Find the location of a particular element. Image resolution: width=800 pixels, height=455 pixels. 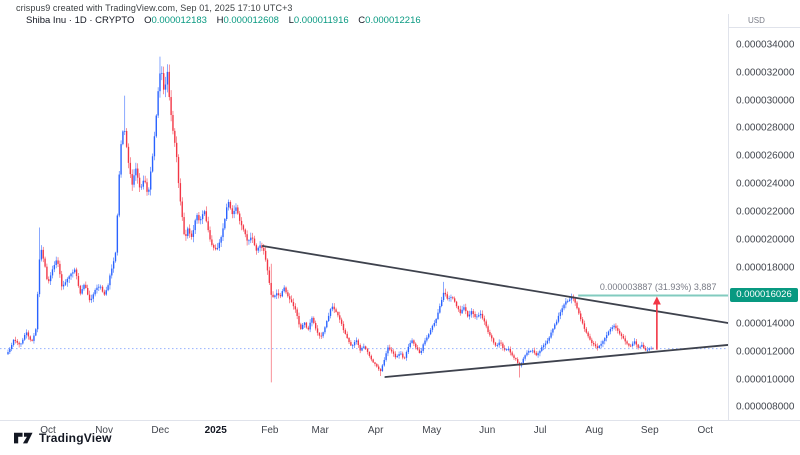

time-tick-label: Mar is located at coordinates (320, 430).